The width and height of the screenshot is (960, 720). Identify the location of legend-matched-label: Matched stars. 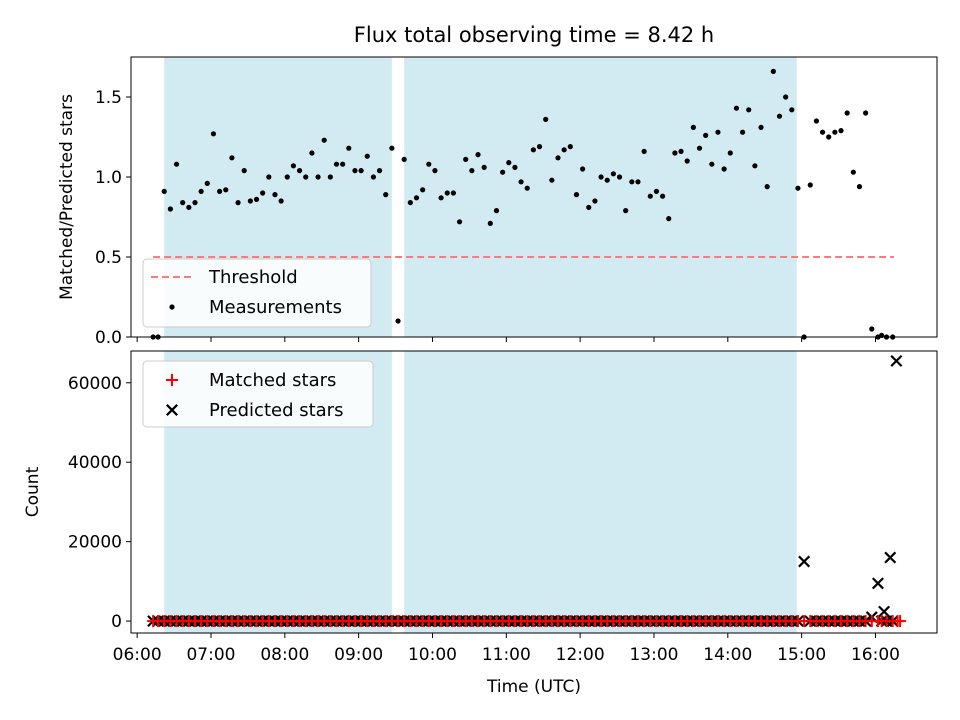
(272, 380).